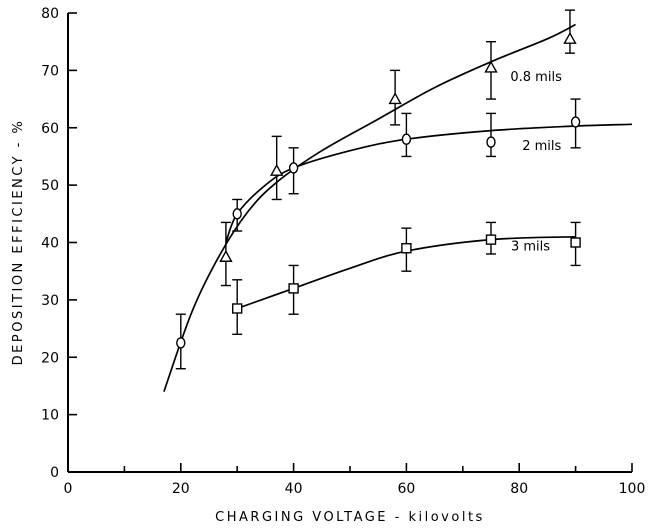 The width and height of the screenshot is (653, 528). I want to click on y-tick-label: 10, so click(50, 416).